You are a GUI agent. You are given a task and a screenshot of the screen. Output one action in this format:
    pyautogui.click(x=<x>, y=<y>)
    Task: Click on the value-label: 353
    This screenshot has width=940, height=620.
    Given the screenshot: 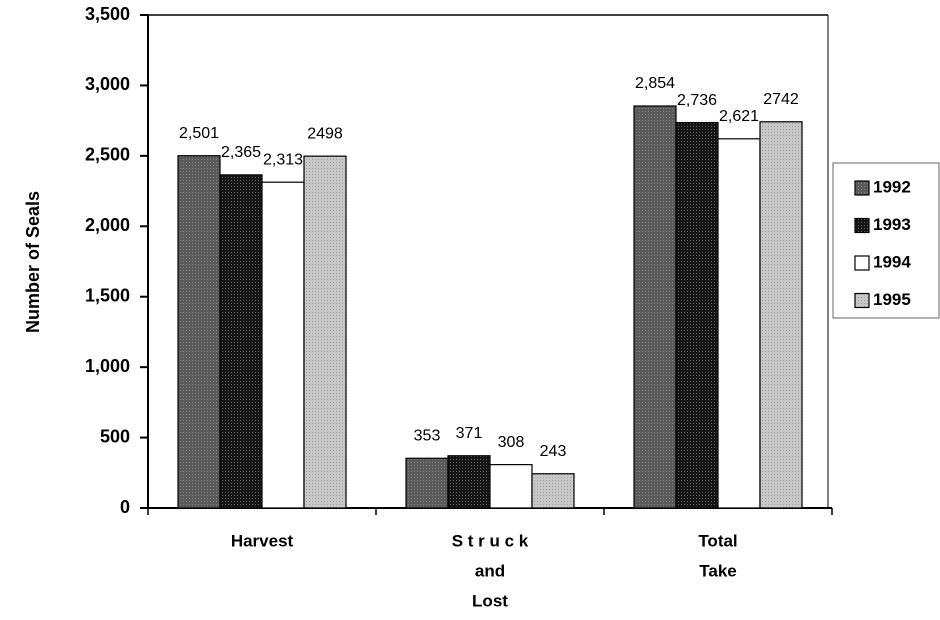 What is the action you would take?
    pyautogui.click(x=427, y=435)
    